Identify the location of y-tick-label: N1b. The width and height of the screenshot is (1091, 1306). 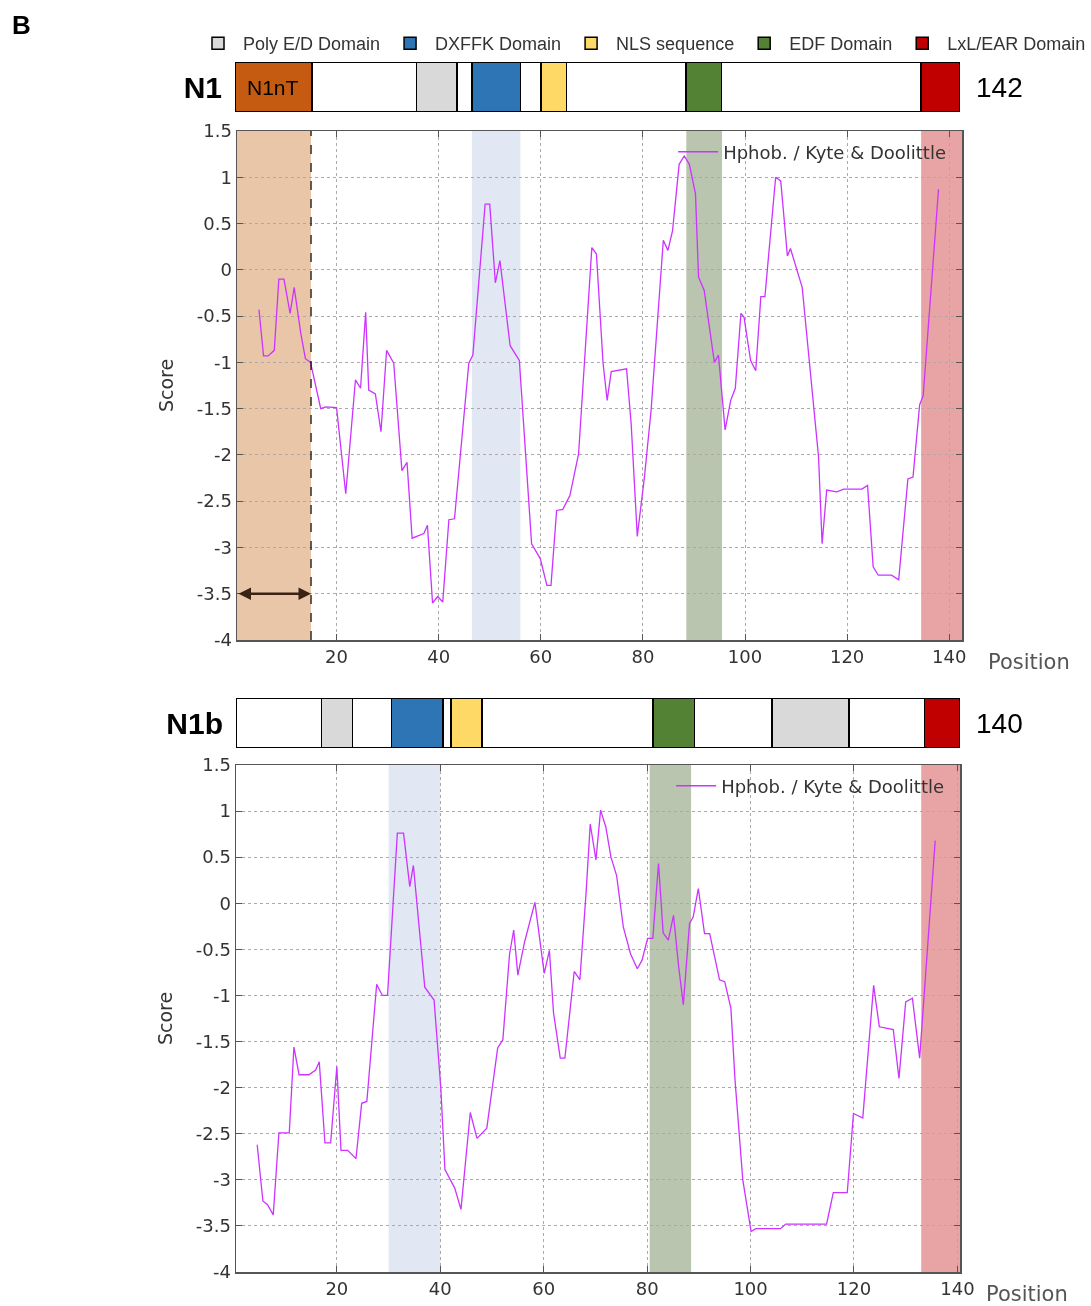
(194, 723).